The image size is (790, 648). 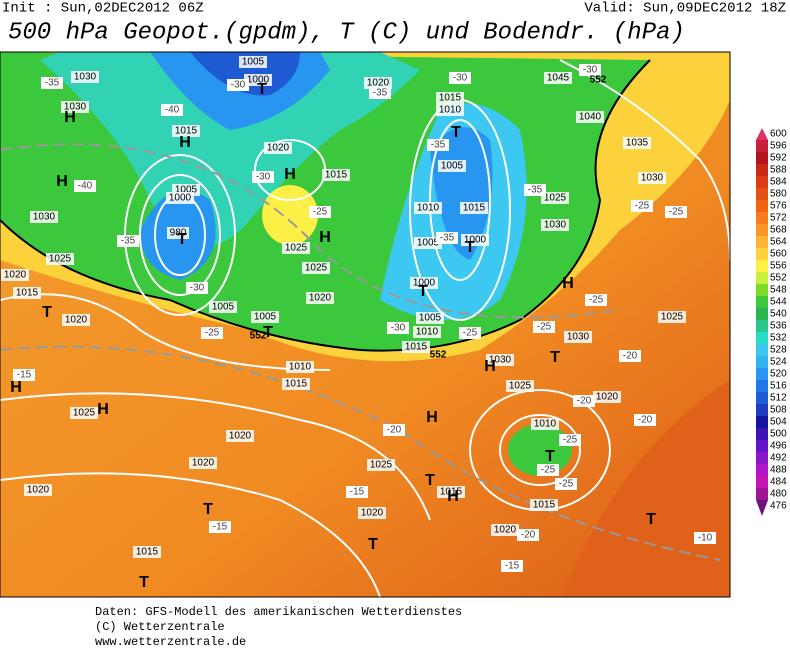 I want to click on temperature-label: -40, so click(x=172, y=110).